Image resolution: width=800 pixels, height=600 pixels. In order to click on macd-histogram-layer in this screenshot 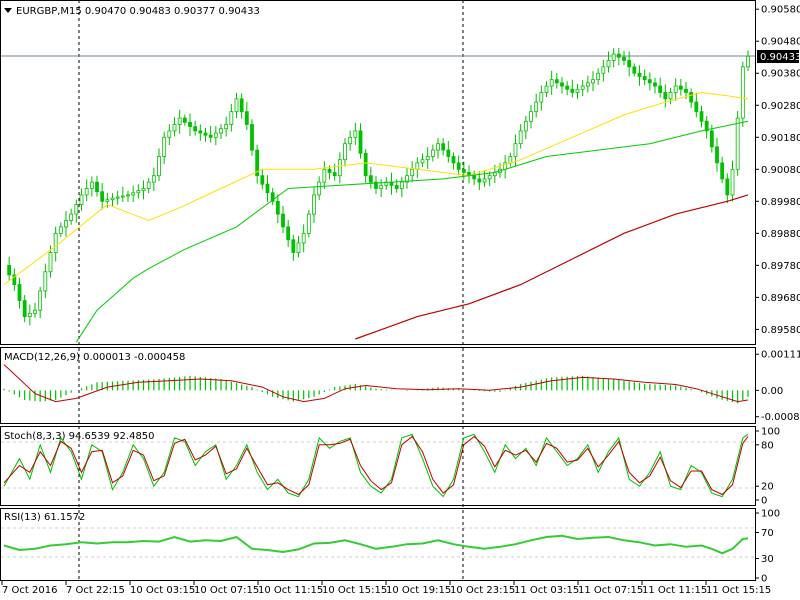, I will do `click(376, 389)`.